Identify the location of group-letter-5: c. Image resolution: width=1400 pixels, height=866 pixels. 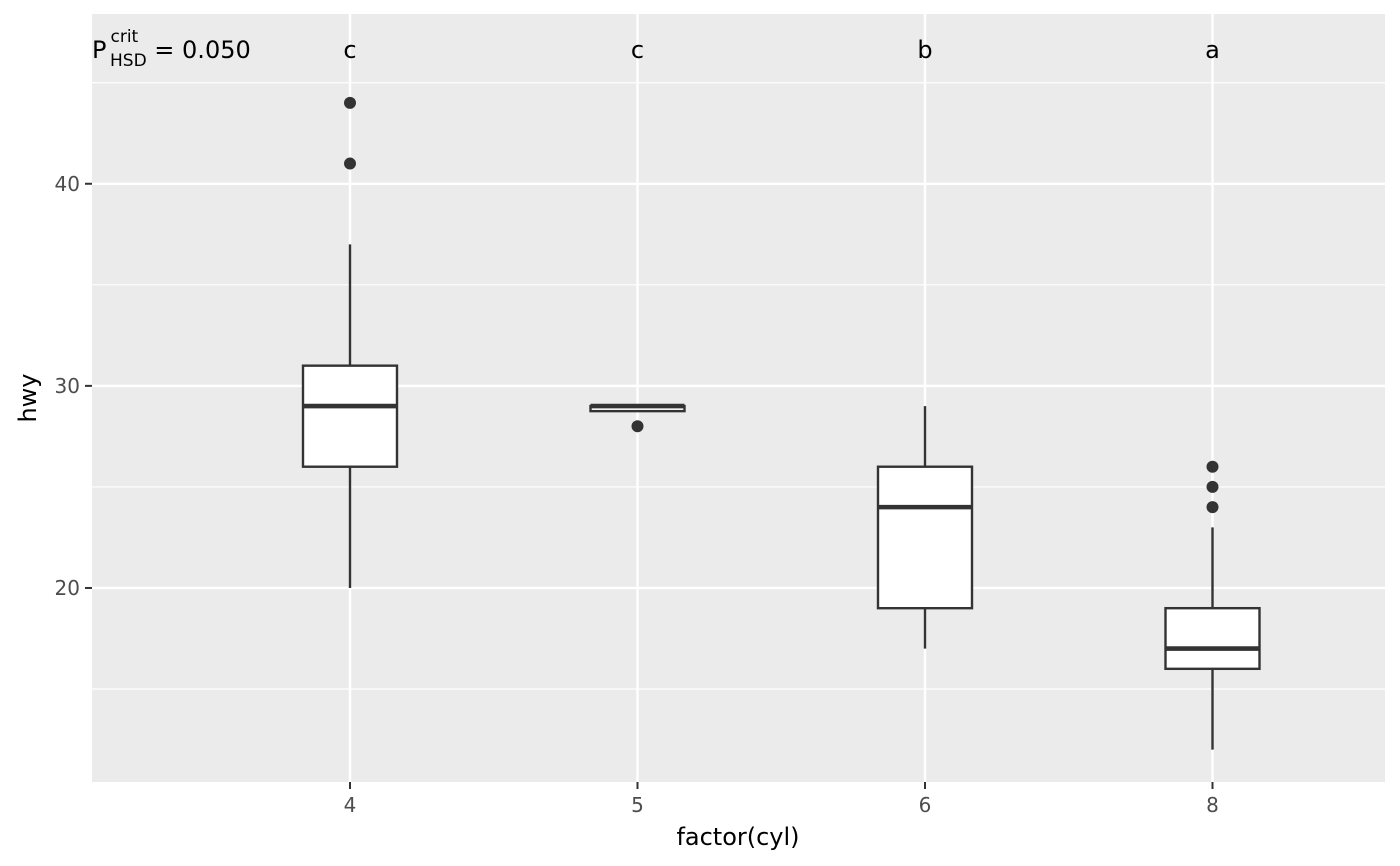
(637, 50).